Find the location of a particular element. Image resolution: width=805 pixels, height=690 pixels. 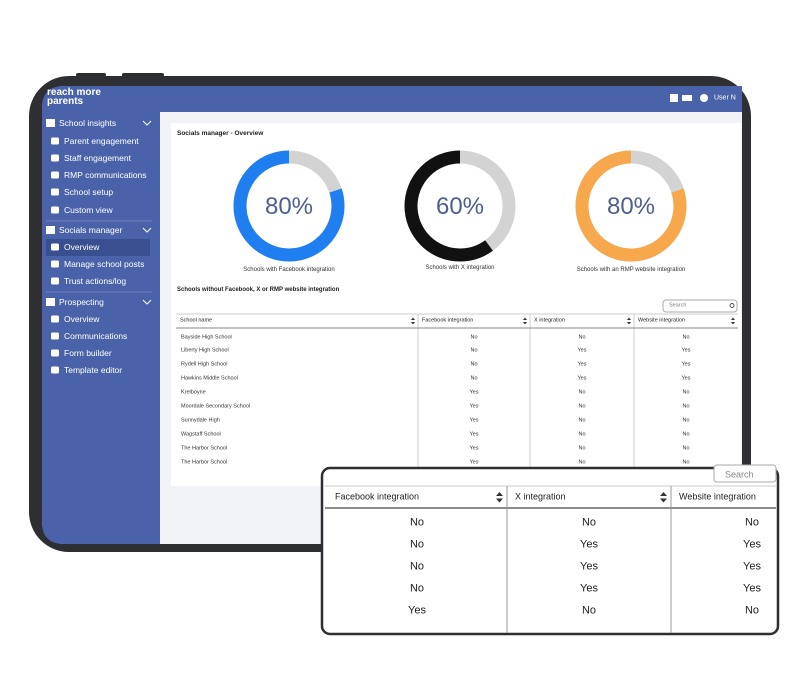

active-item is located at coordinates (98, 247).